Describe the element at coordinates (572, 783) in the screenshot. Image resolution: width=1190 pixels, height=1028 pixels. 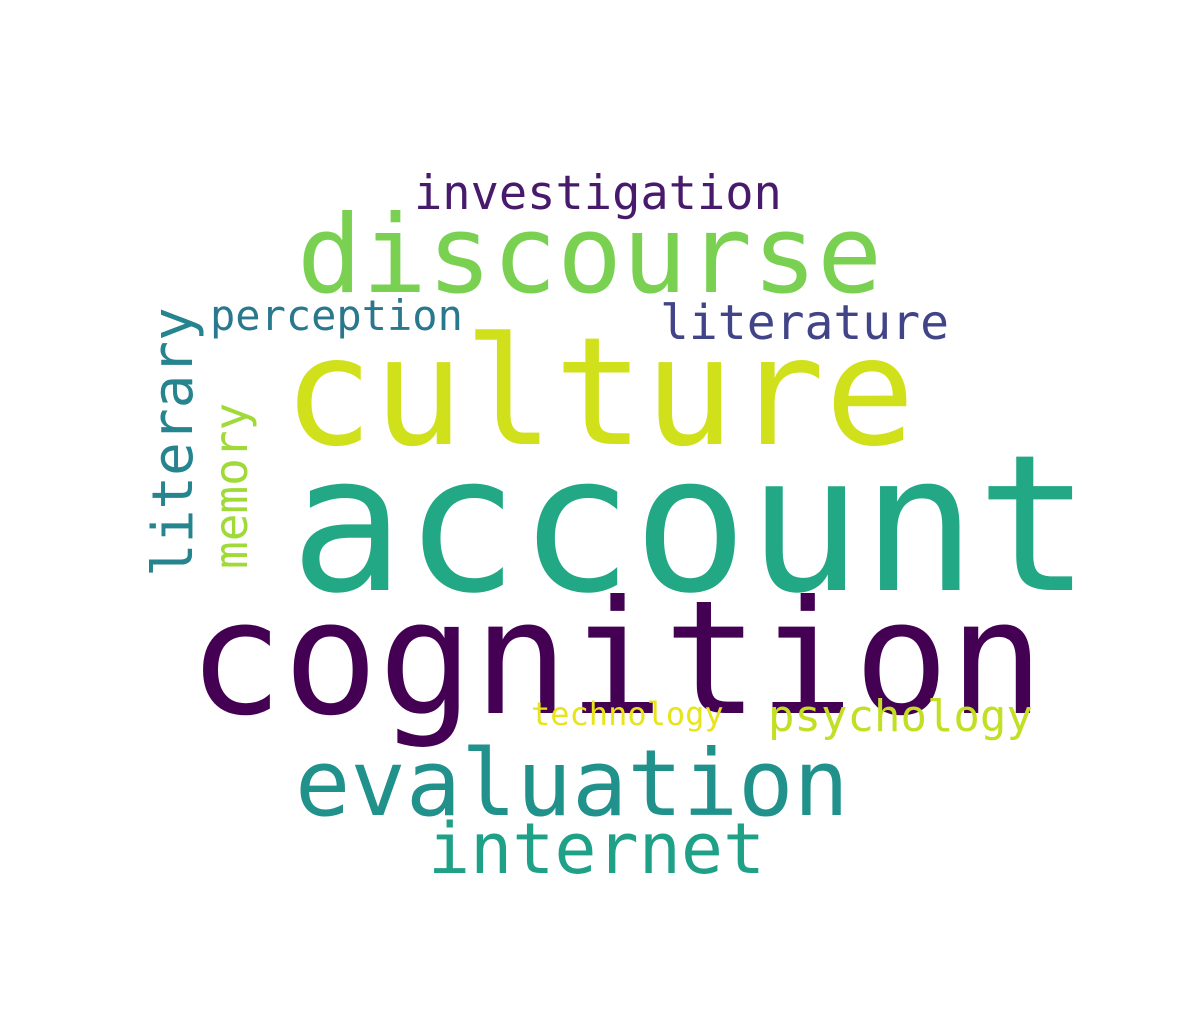
I see `word-evaluation: evaluation` at that location.